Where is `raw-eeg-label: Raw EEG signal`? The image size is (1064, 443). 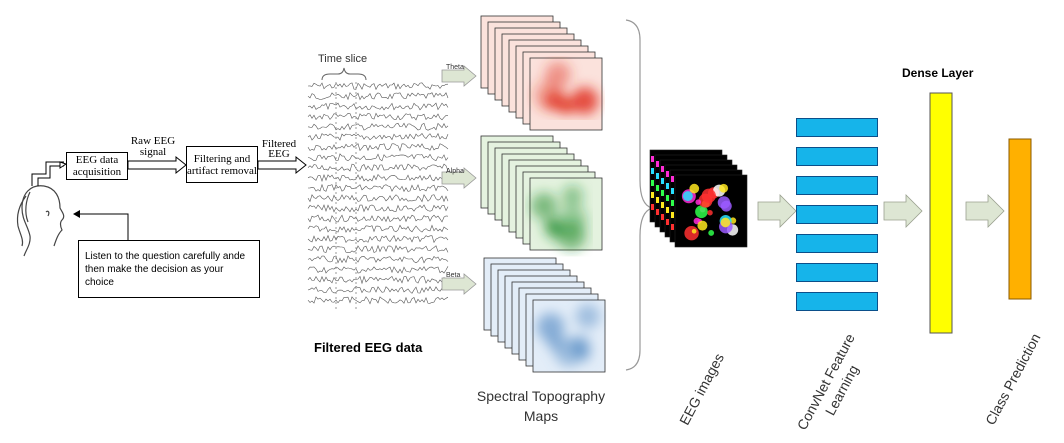
raw-eeg-label: Raw EEG signal is located at coordinates (153, 146).